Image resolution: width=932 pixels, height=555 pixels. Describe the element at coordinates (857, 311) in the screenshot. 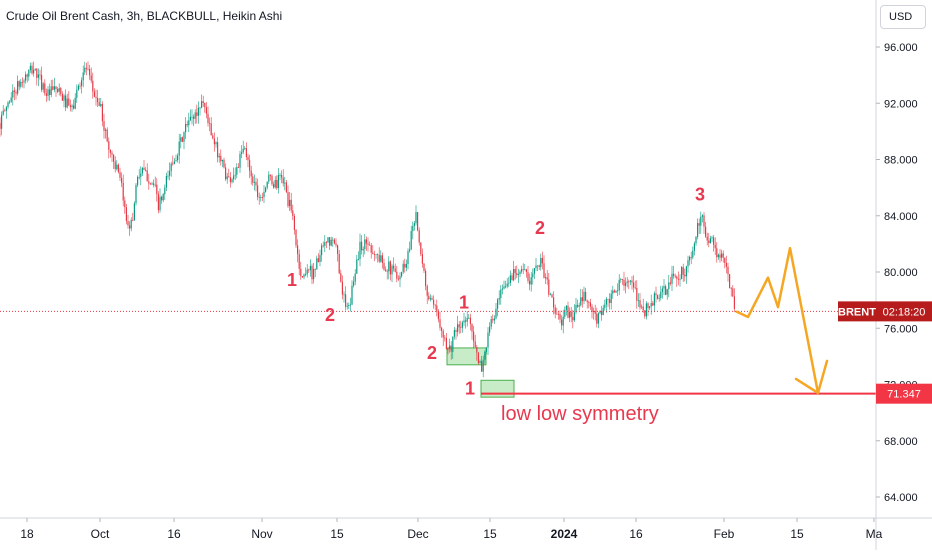

I see `symbol-tag` at that location.